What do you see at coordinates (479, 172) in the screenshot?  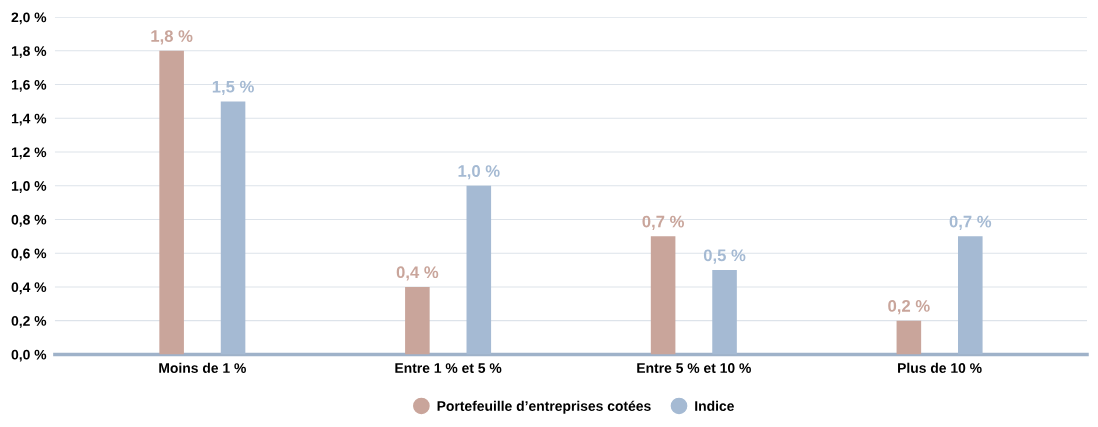 I see `data-label: 1,0 %` at bounding box center [479, 172].